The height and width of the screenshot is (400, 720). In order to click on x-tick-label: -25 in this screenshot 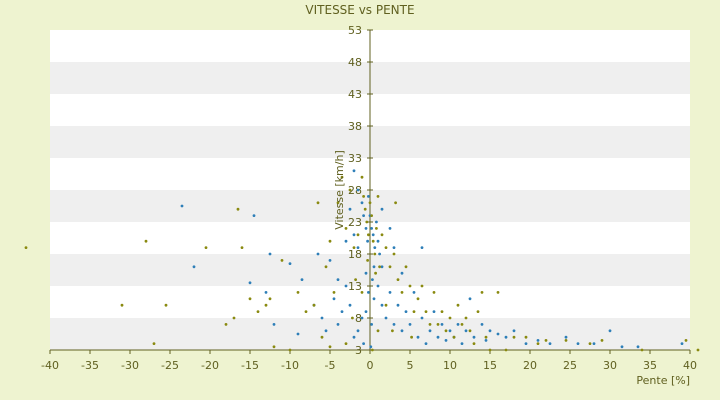, I will do `click(170, 365)`.